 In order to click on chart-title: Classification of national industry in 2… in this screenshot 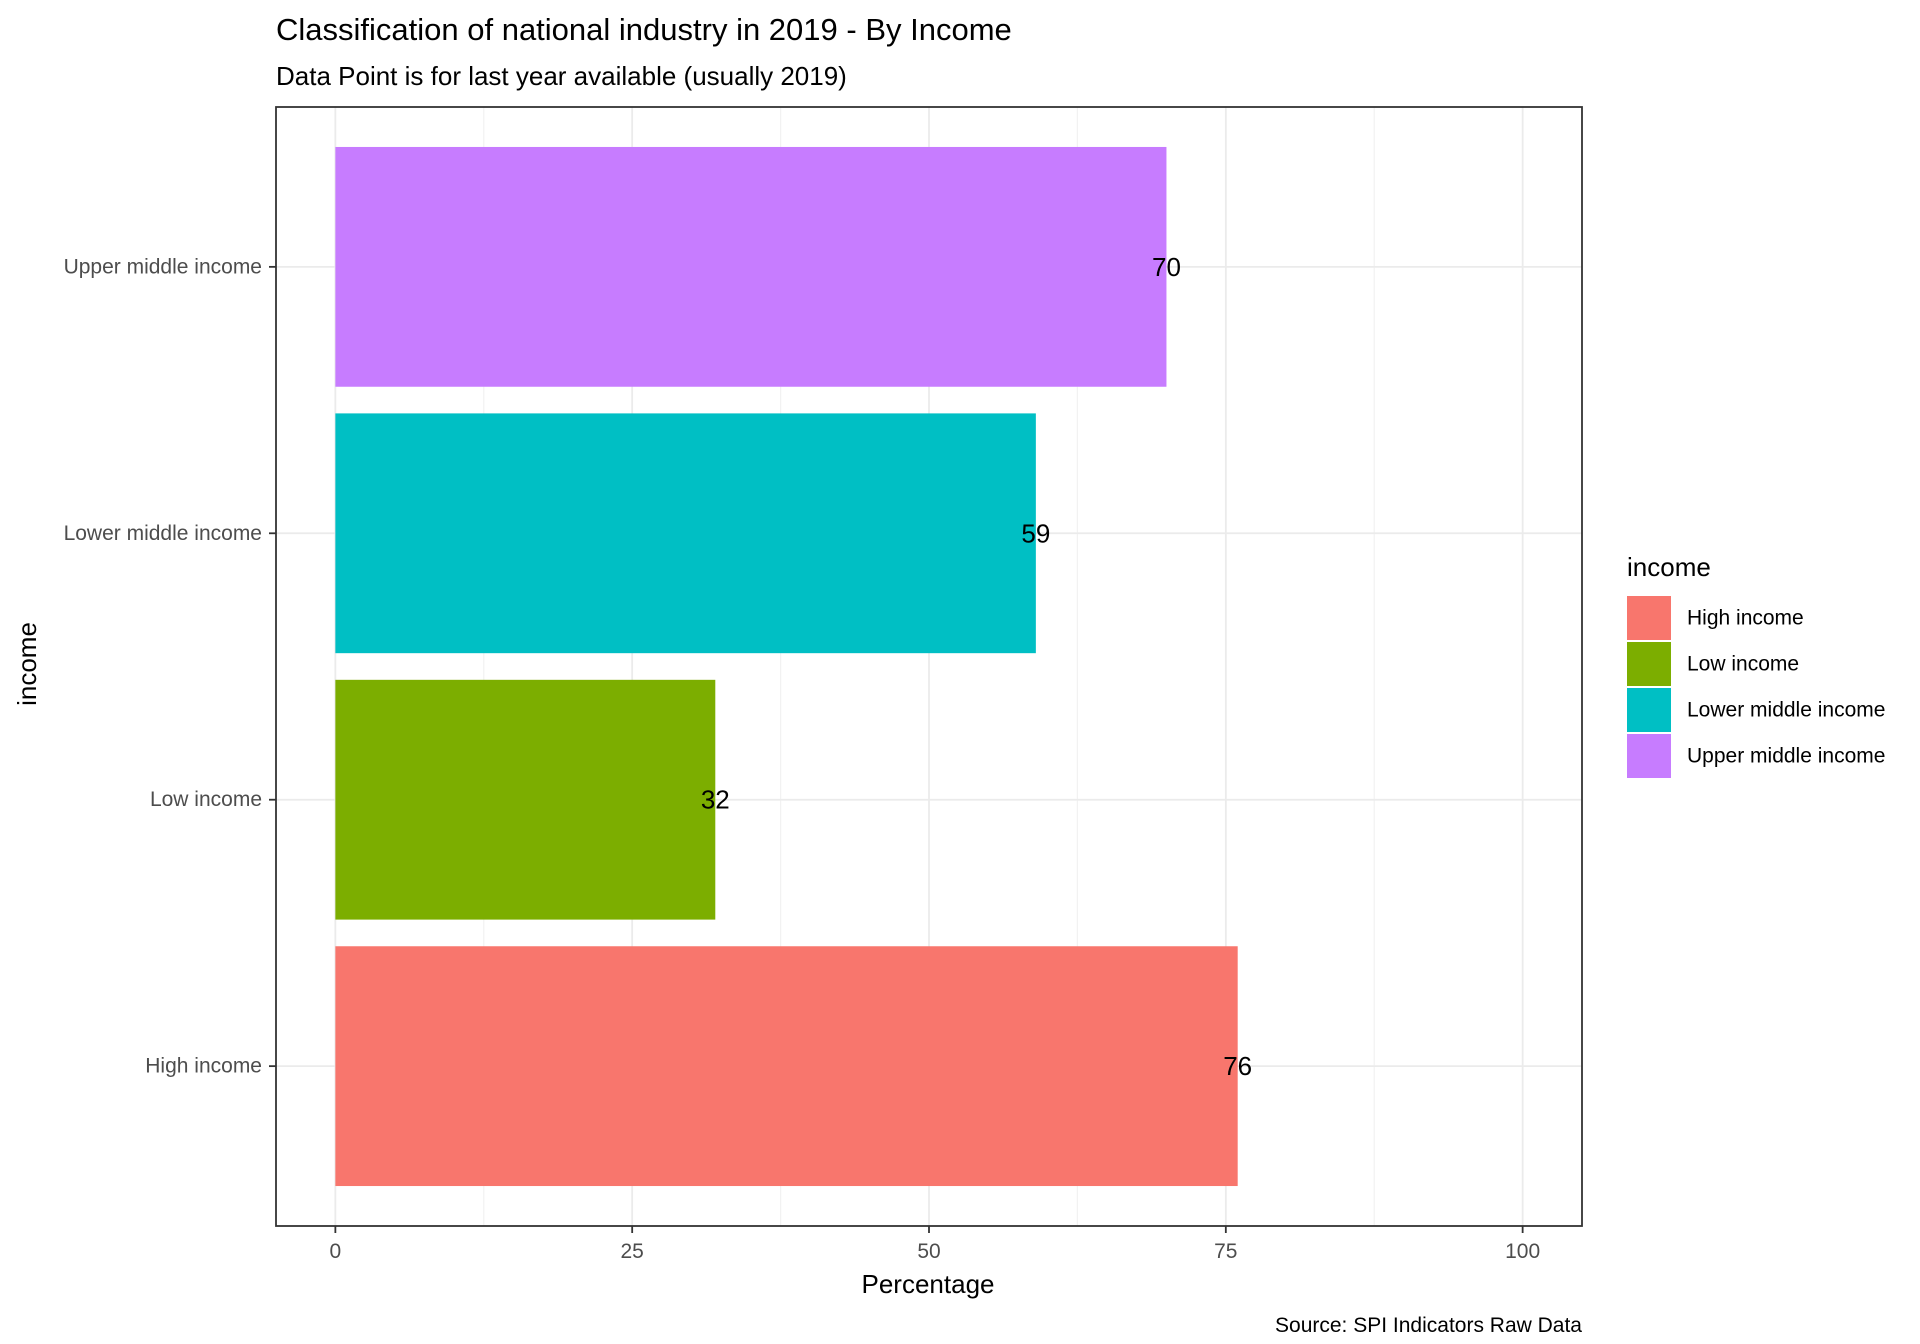, I will do `click(644, 29)`.